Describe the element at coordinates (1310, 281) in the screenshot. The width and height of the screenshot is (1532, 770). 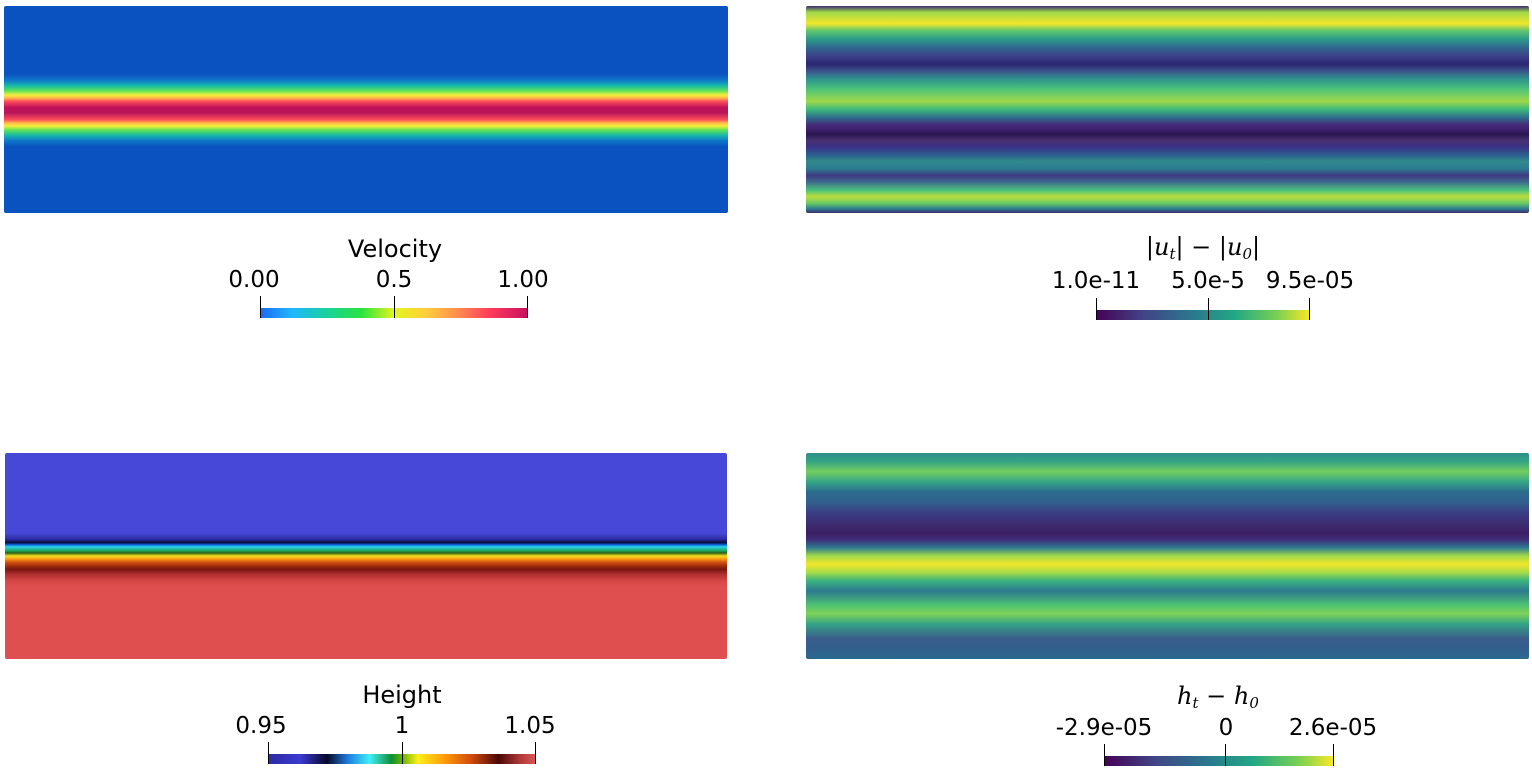
I see `velocity-difference-tick-max: 9.5e-05` at that location.